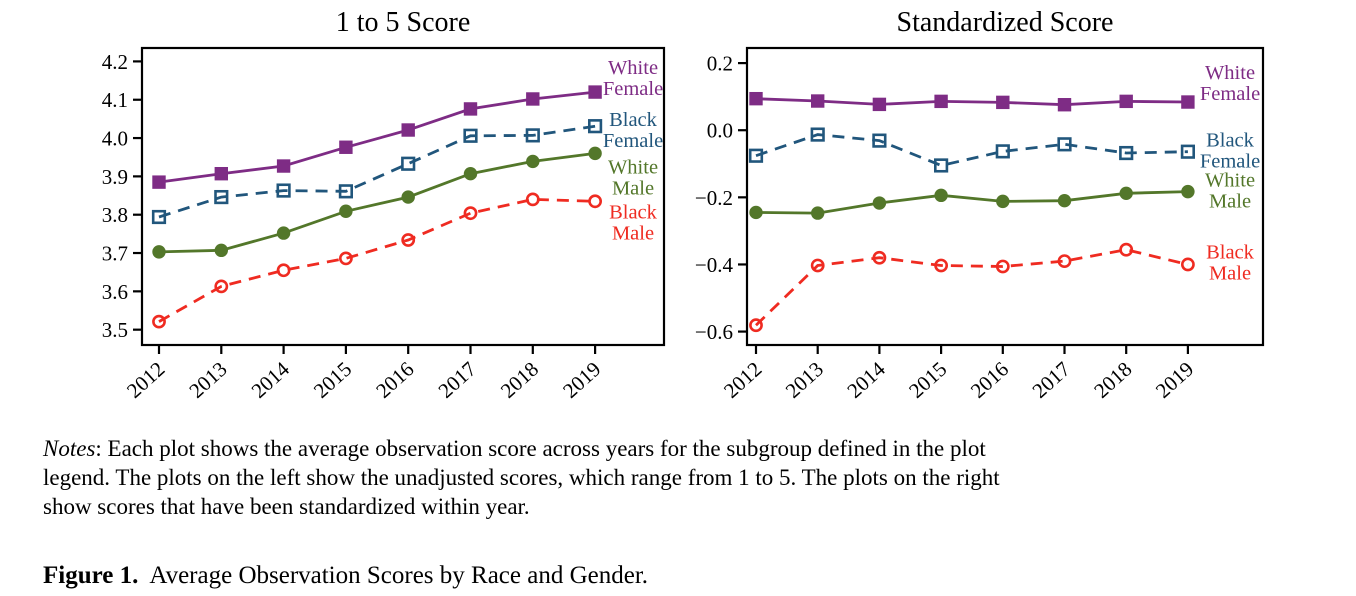 The image size is (1356, 596). I want to click on y-axis-tick-label: 3.9, so click(115, 177).